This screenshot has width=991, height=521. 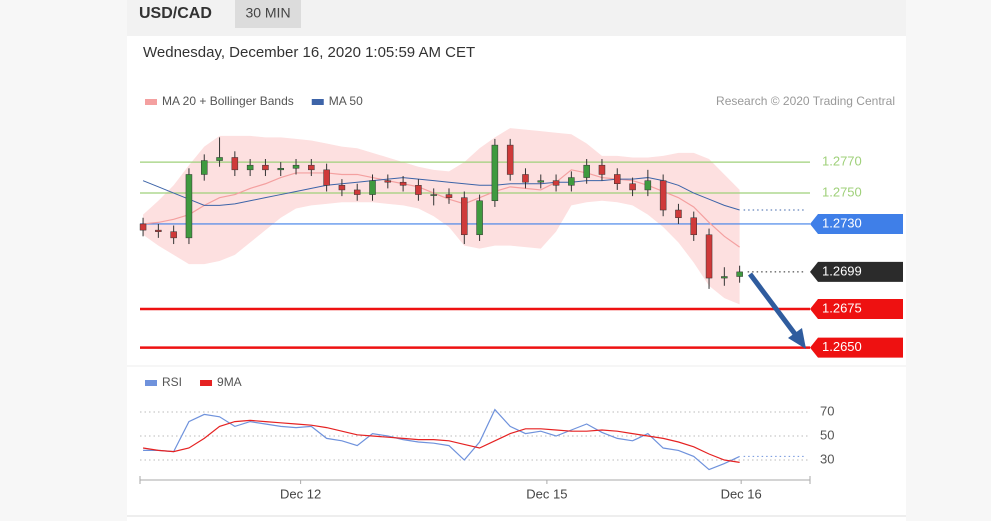 What do you see at coordinates (797, 338) in the screenshot?
I see `forecast-arrowhead` at bounding box center [797, 338].